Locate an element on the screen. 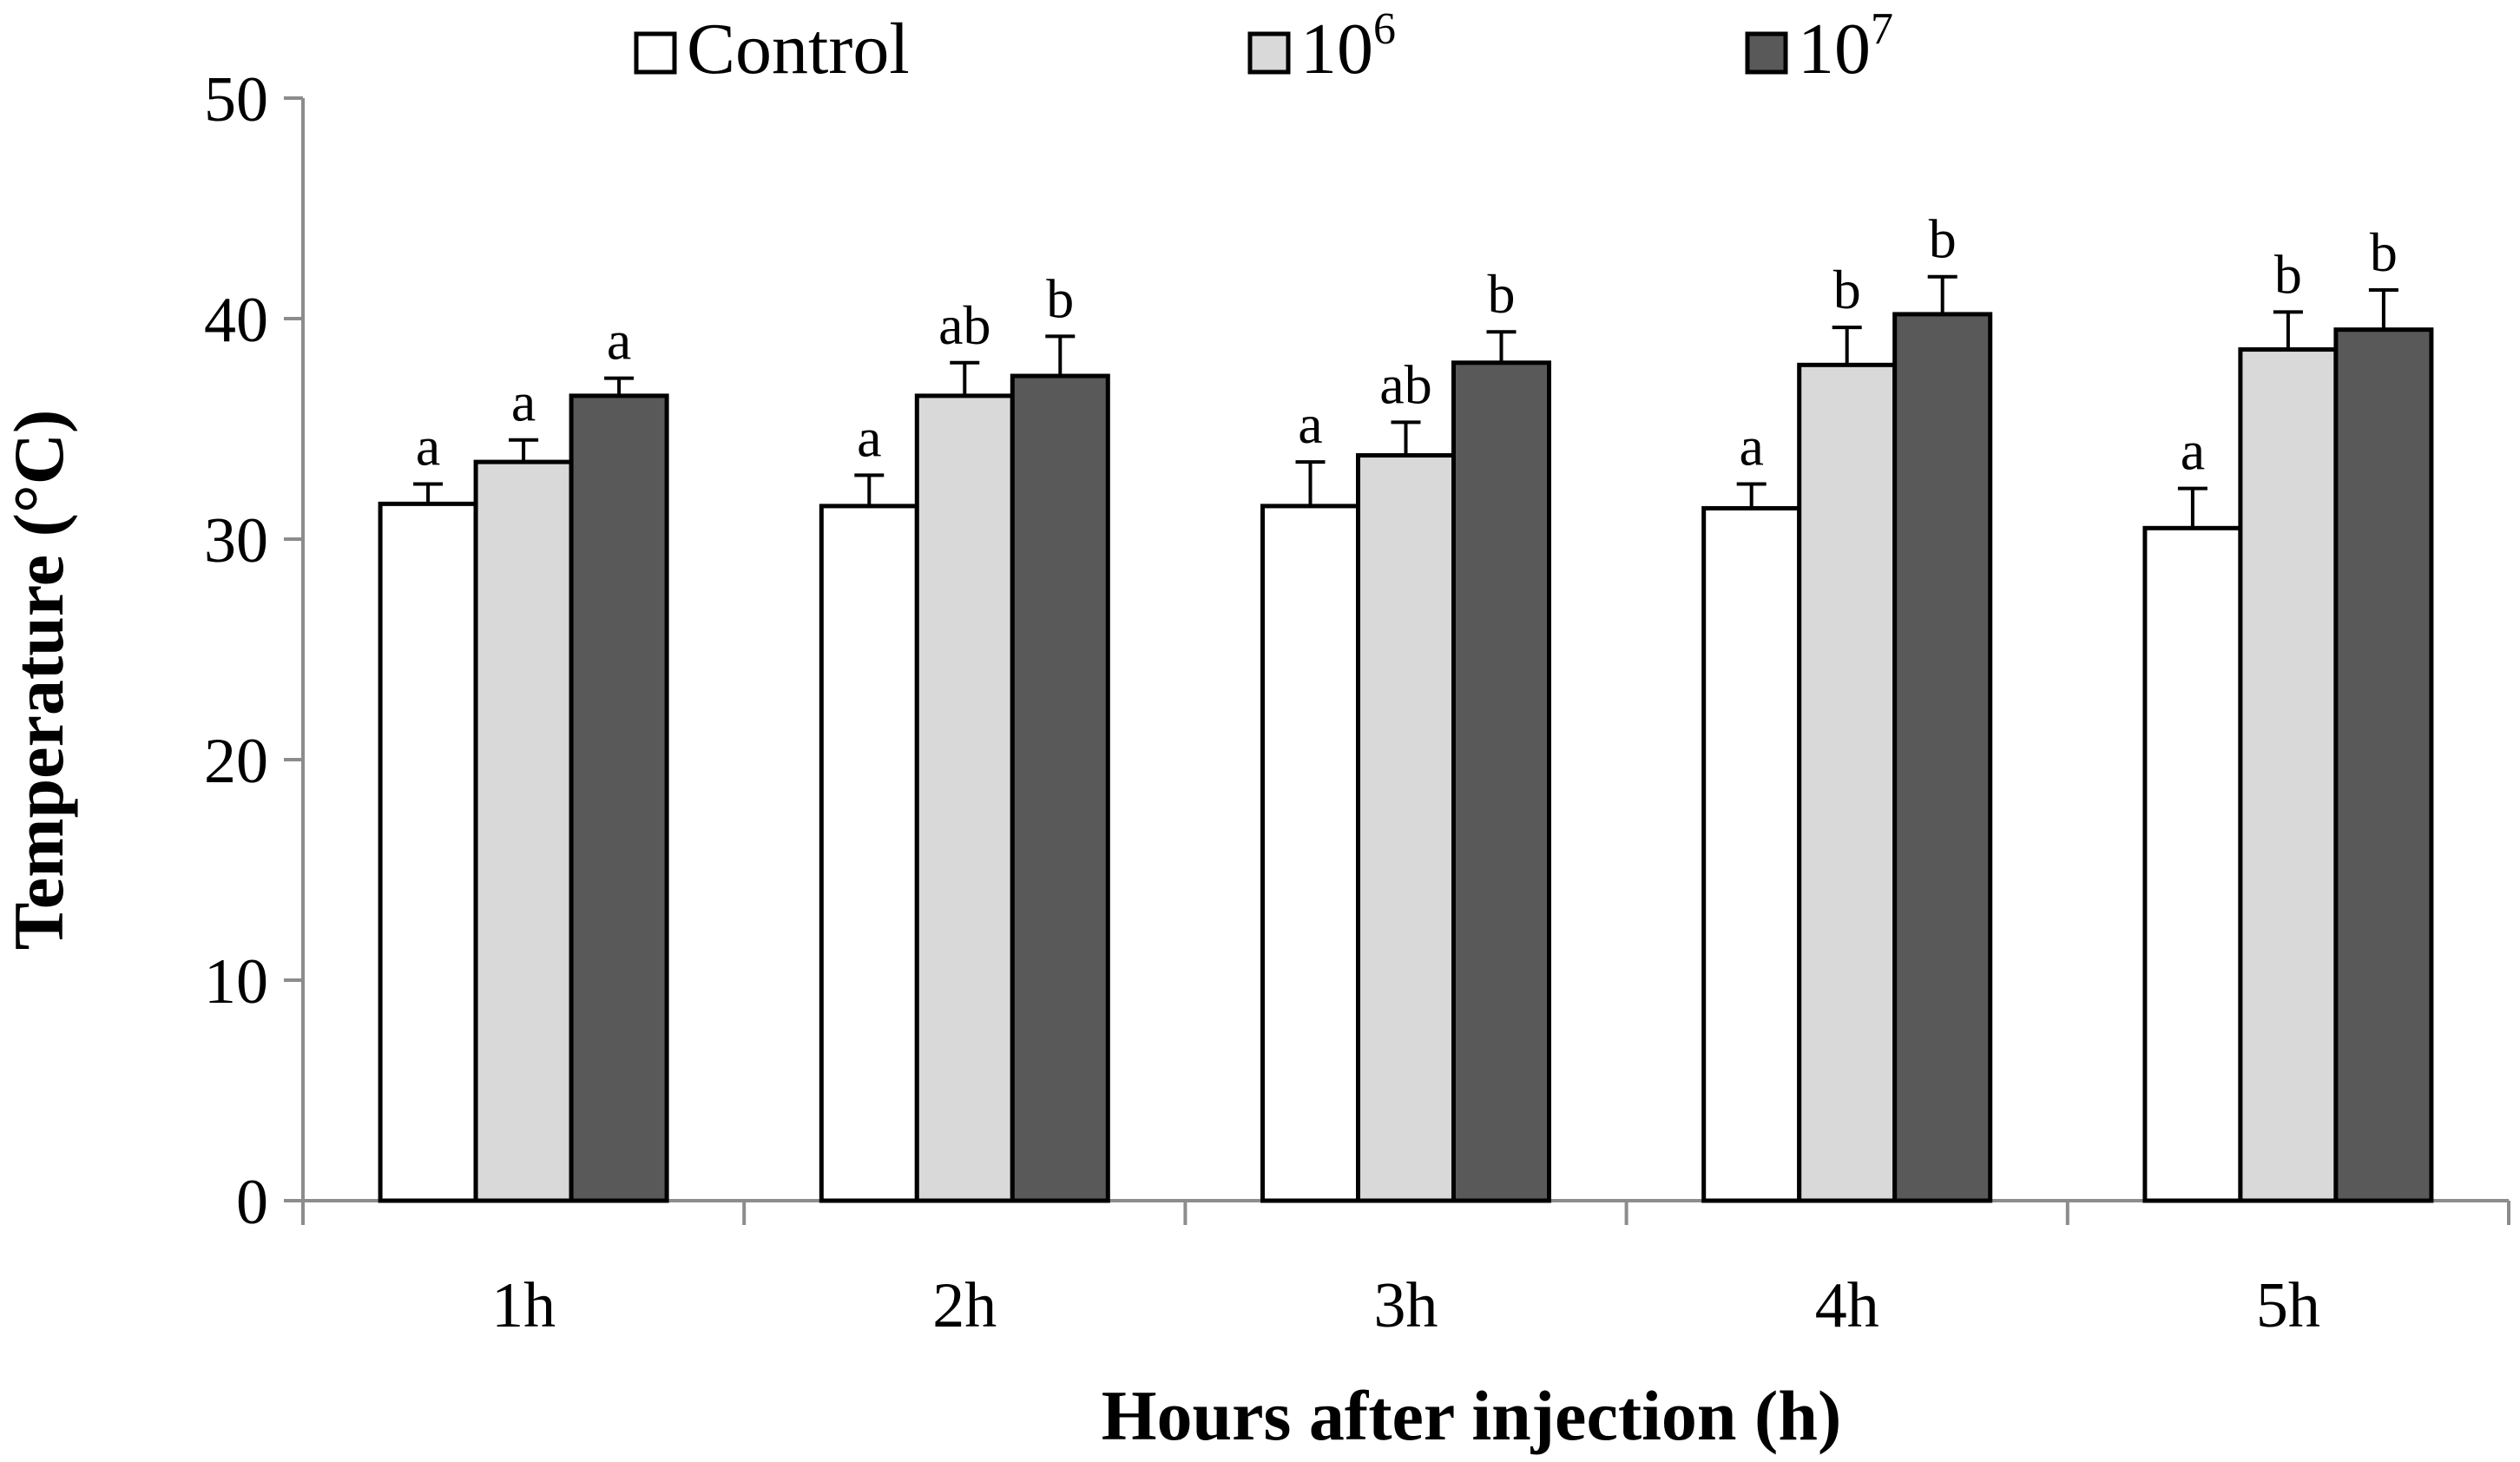  y-axis-title: Temperature (°C) is located at coordinates (39, 680).